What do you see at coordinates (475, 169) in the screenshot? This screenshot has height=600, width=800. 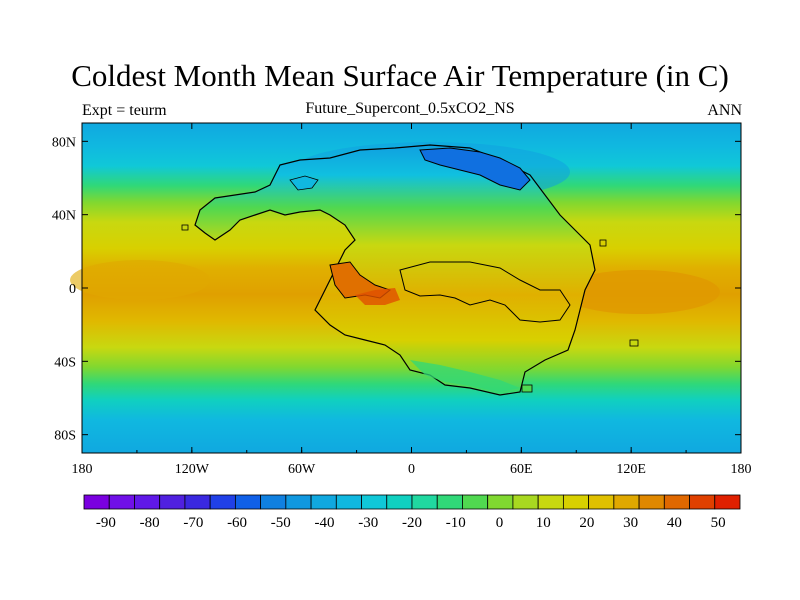 I see `northern-lake` at bounding box center [475, 169].